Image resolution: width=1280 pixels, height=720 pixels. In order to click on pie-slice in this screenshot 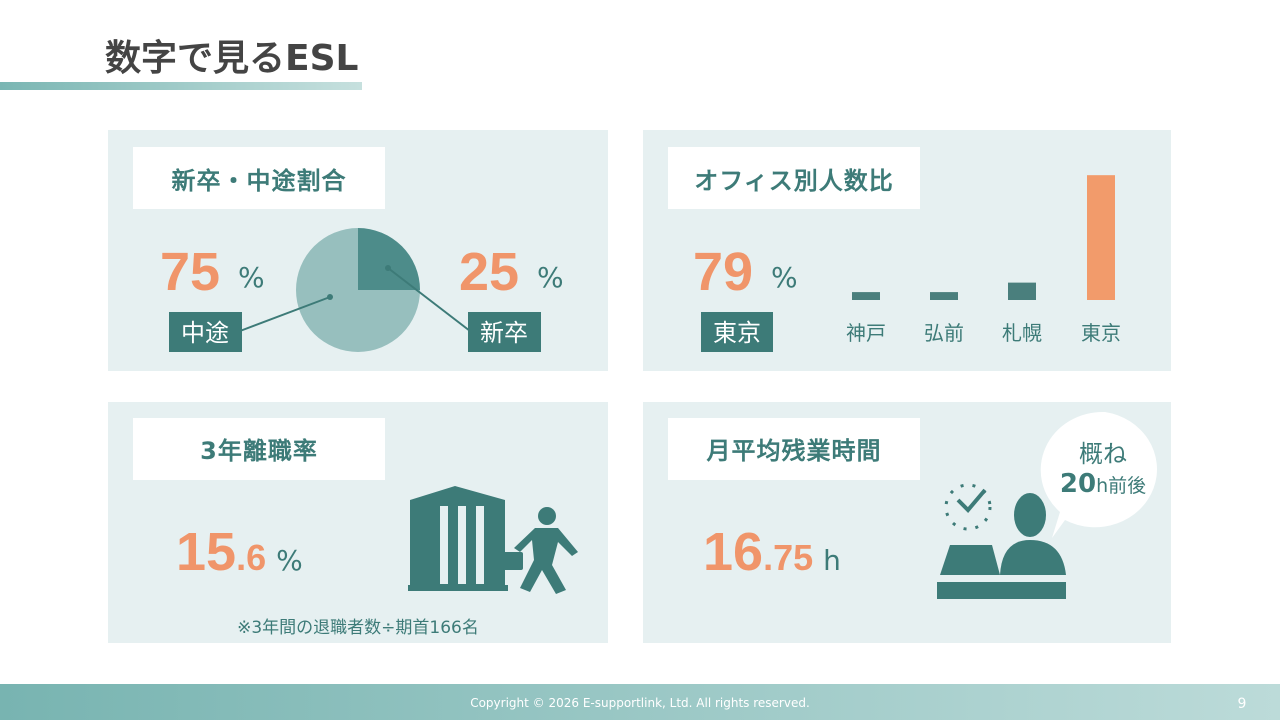, I will do `click(389, 259)`.